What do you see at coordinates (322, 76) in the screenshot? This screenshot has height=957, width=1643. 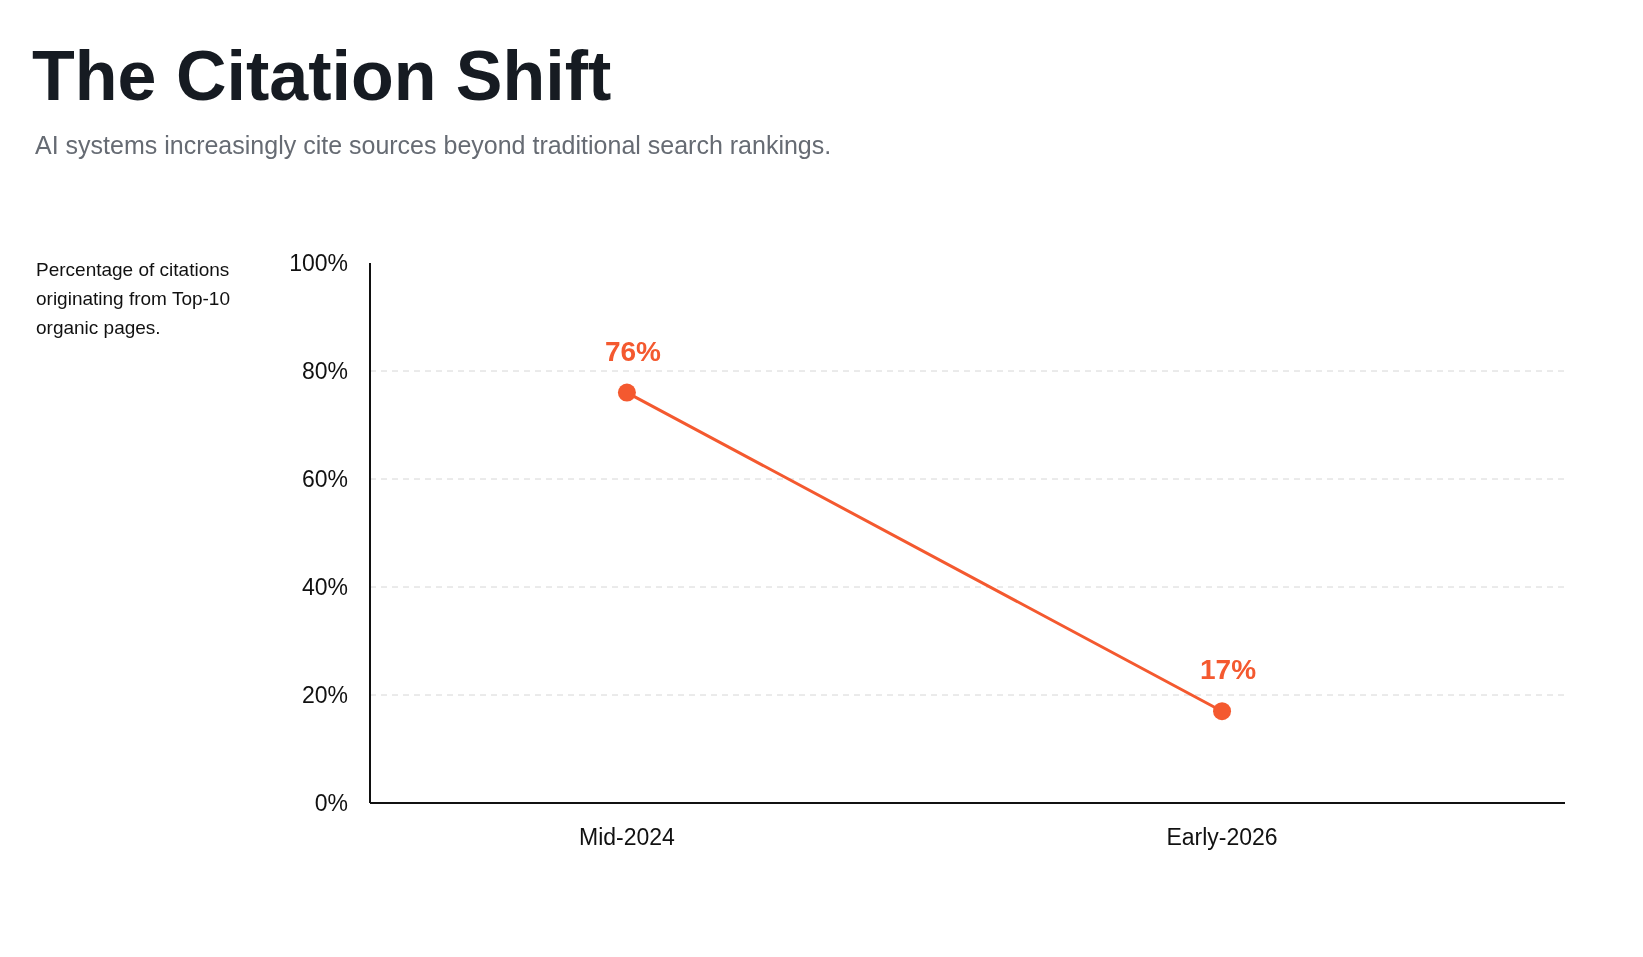 I see `chart-title: The Citation Shift` at bounding box center [322, 76].